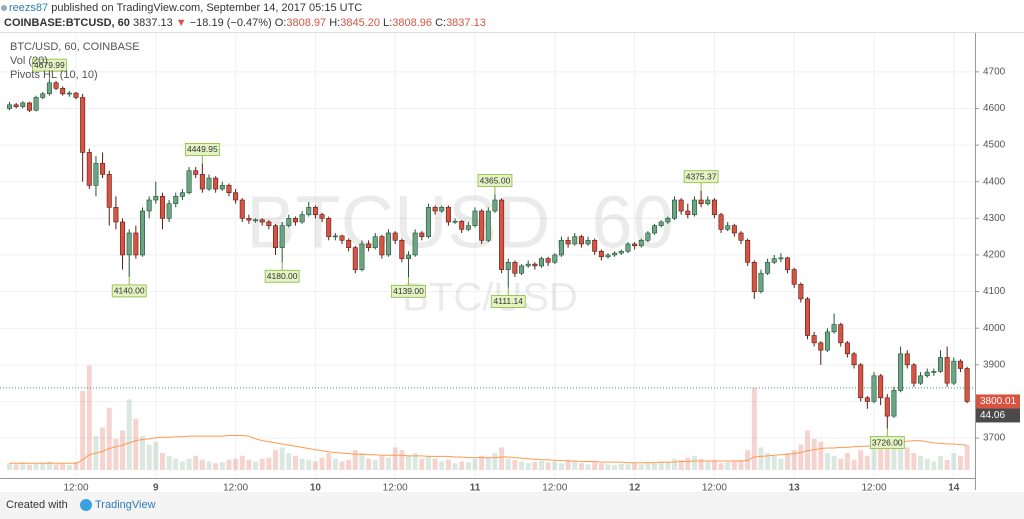  Describe the element at coordinates (998, 401) in the screenshot. I see `last-price-label: 3800.01` at that location.